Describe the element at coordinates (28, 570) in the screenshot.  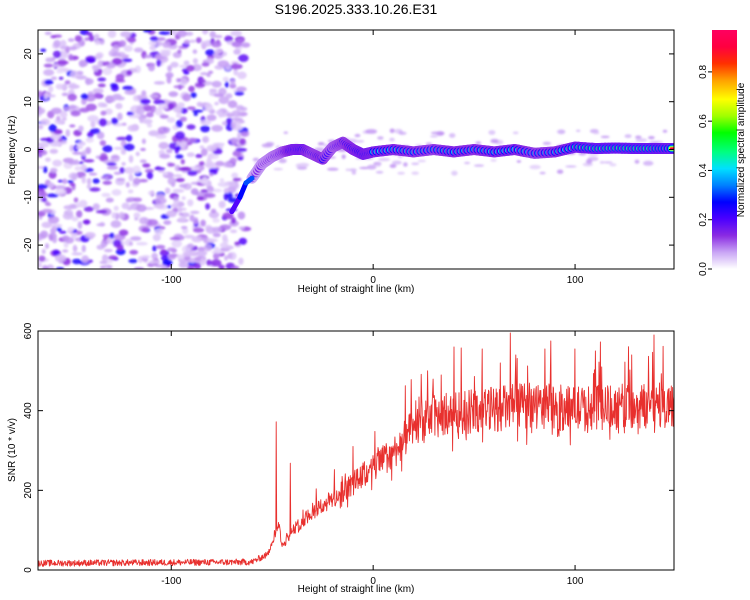
I see `y-tick-label: 0` at that location.